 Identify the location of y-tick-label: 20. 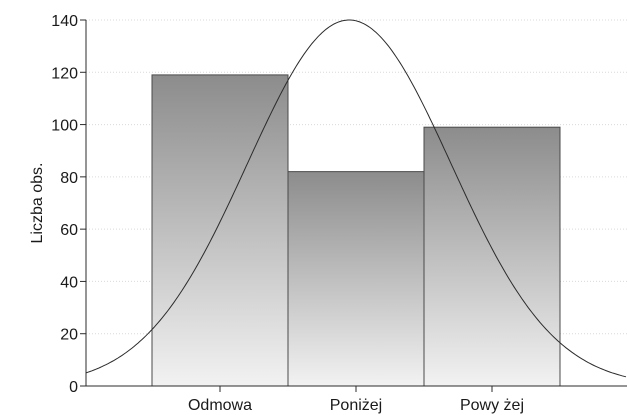
(69, 335).